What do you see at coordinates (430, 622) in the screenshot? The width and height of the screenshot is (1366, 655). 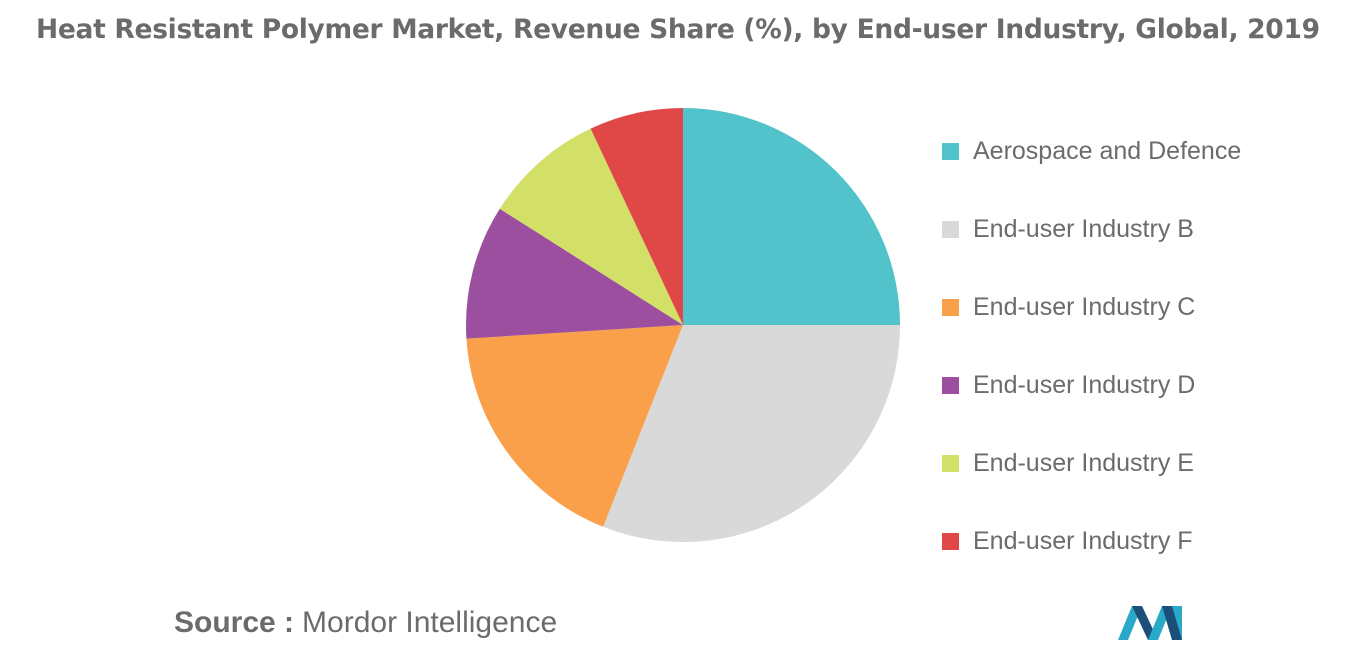 I see `source-value: Mordor Intelligence` at bounding box center [430, 622].